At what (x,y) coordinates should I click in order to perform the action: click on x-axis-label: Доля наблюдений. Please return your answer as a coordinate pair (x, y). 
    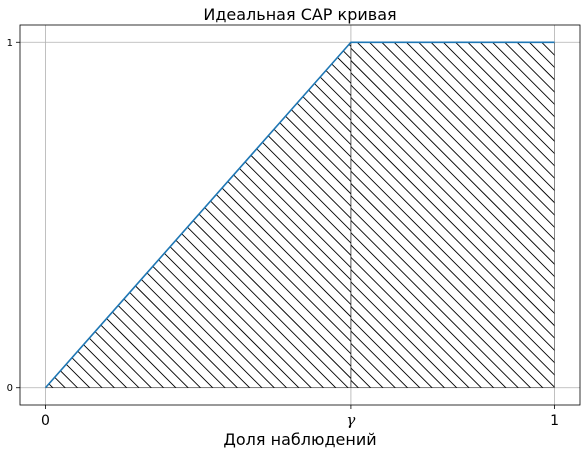
    Looking at the image, I should click on (299, 439).